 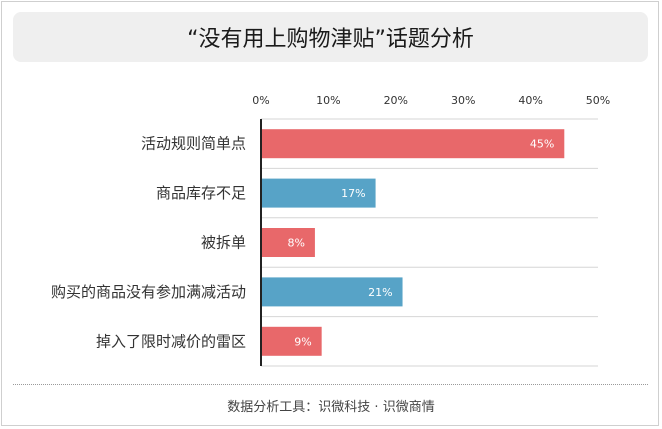 I want to click on chart-title: “没有用上购物津贴”话题分析, so click(x=330, y=39).